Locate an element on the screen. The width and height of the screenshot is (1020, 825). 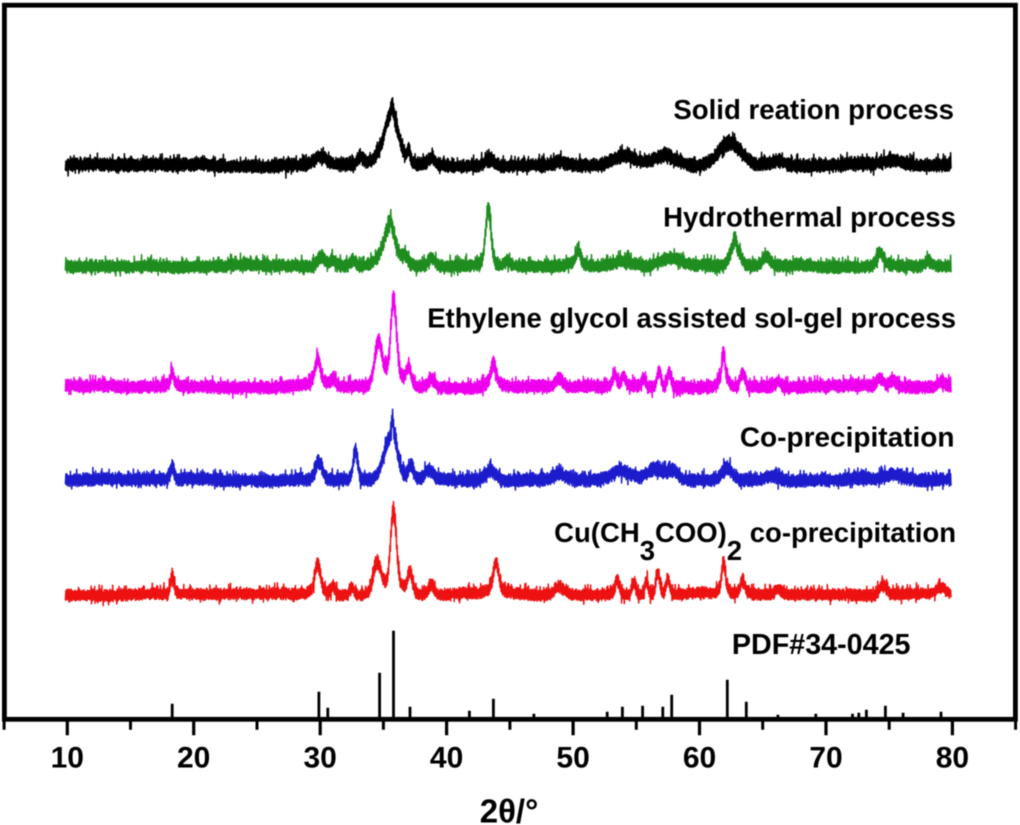
svg-text: 2θ/° is located at coordinates (509, 809).